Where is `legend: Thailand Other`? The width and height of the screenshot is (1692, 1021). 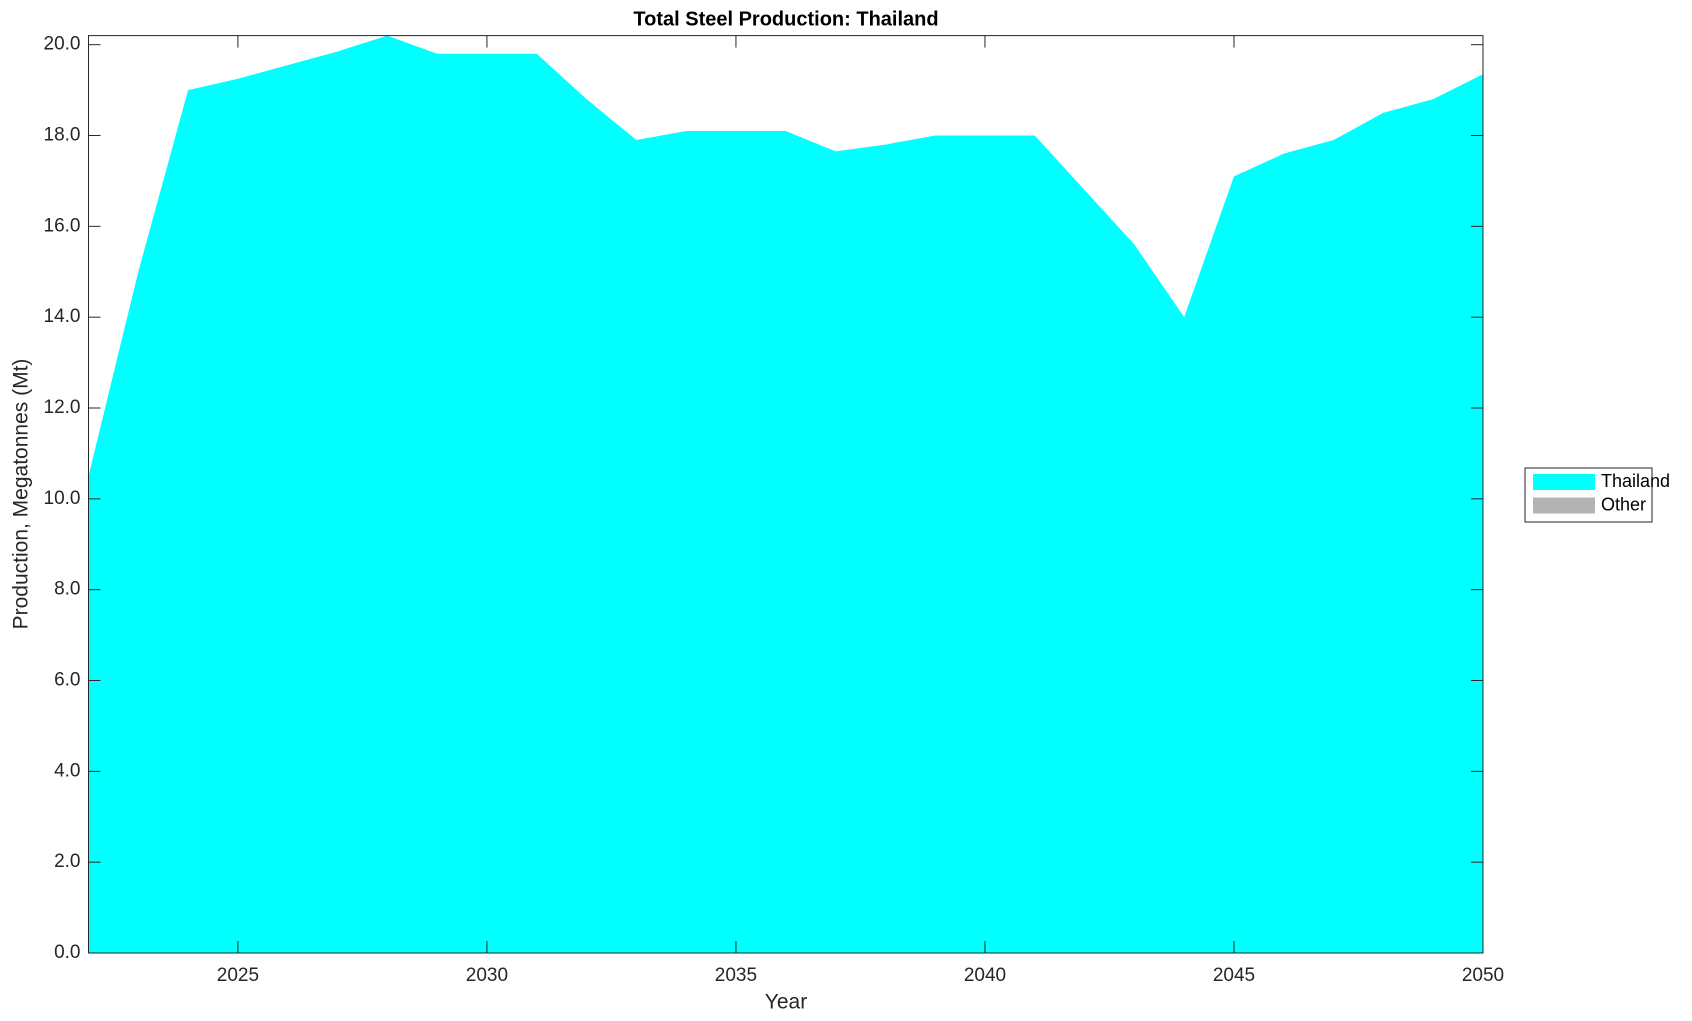
legend: Thailand Other is located at coordinates (1597, 495).